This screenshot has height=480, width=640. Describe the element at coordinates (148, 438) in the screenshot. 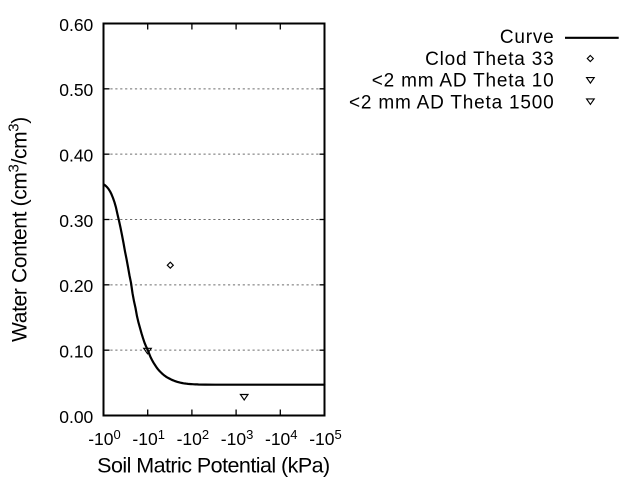

I see `svg-text: -101` at that location.